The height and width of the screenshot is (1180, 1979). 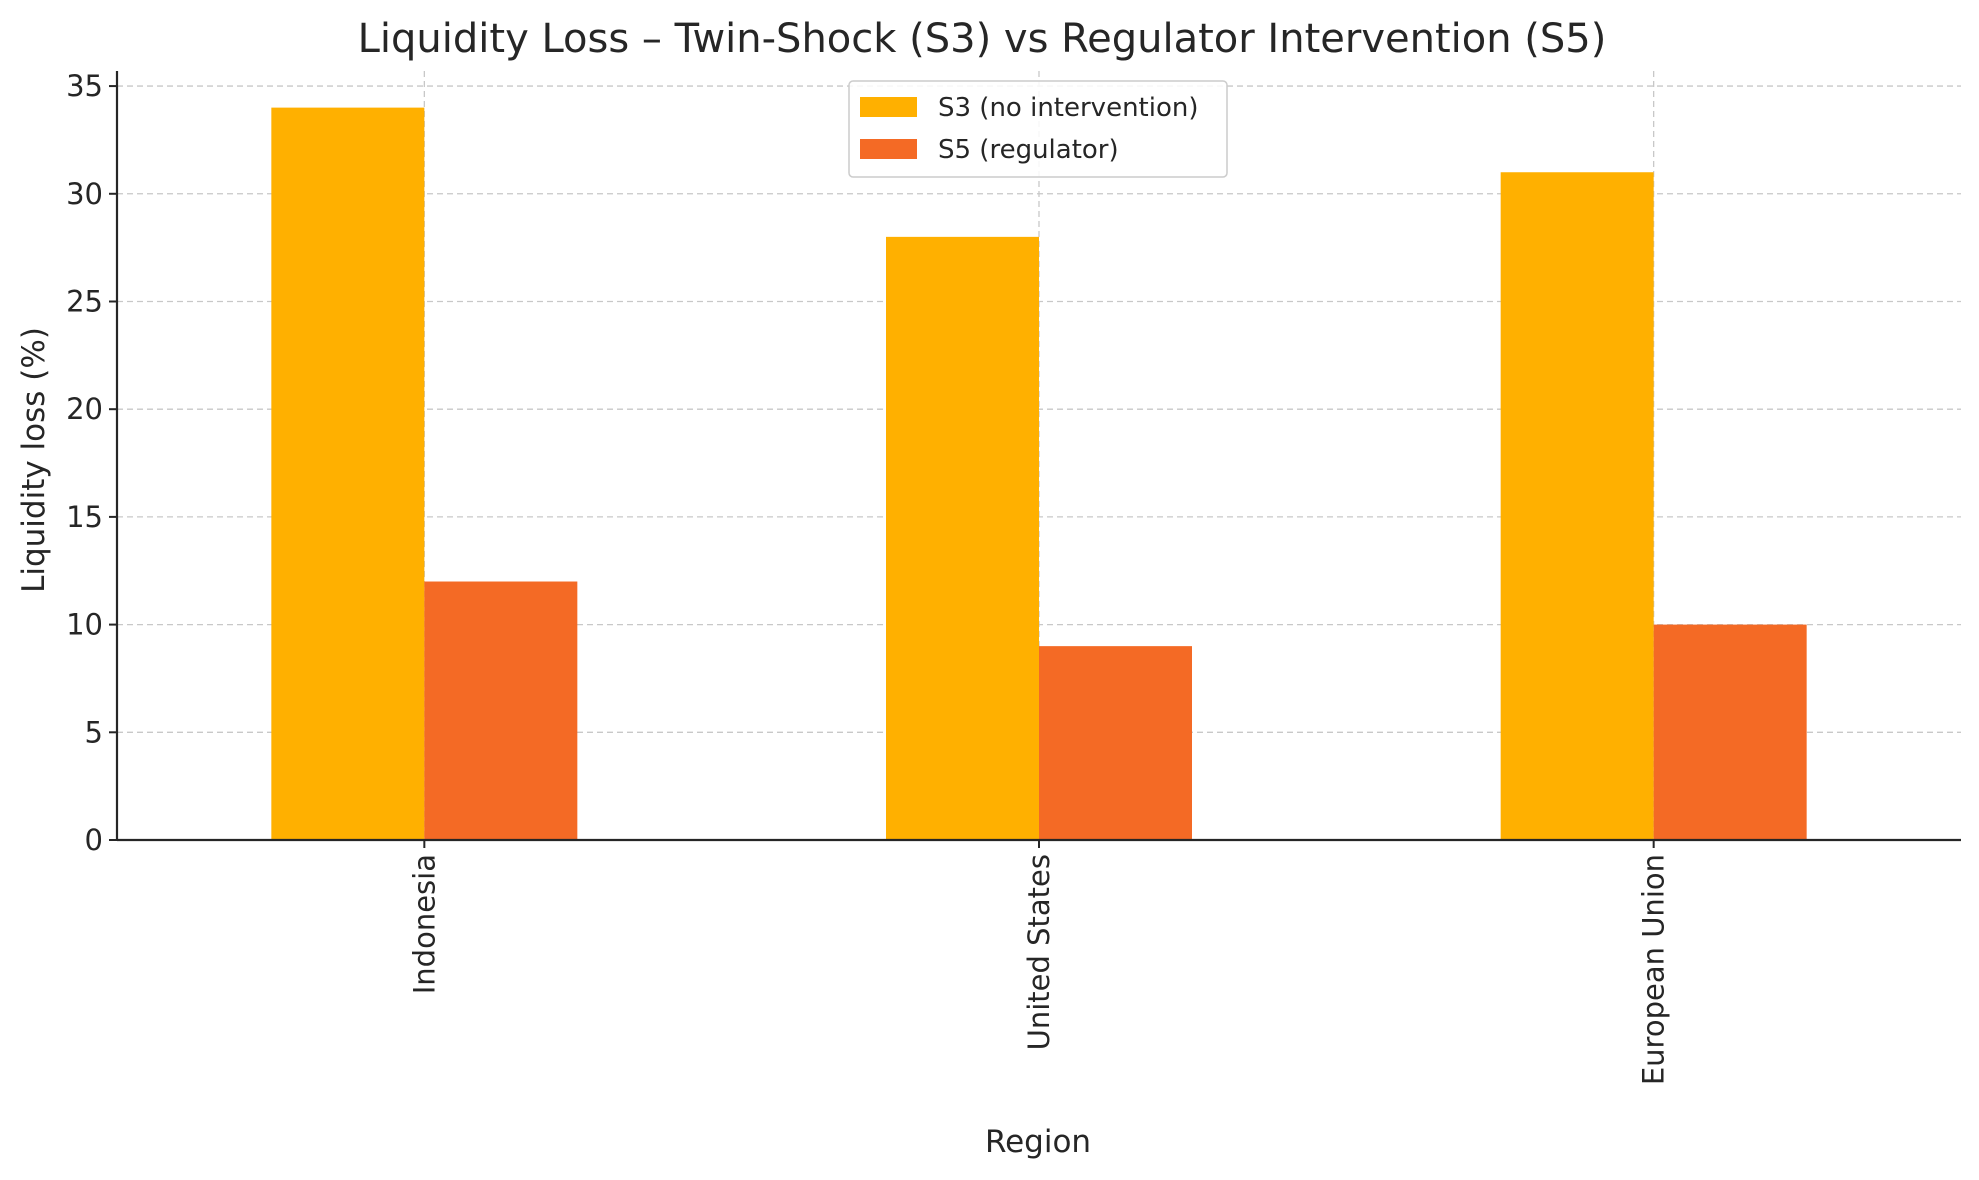 What do you see at coordinates (424, 924) in the screenshot?
I see `x-tick-label: Indonesia` at bounding box center [424, 924].